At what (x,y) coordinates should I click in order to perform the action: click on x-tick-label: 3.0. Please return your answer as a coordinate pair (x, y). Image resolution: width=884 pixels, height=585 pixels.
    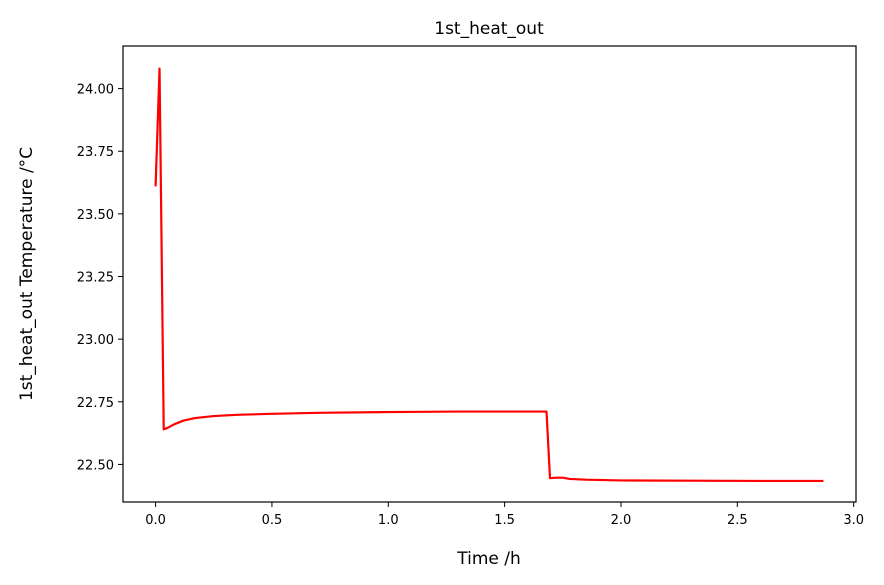
    Looking at the image, I should click on (853, 520).